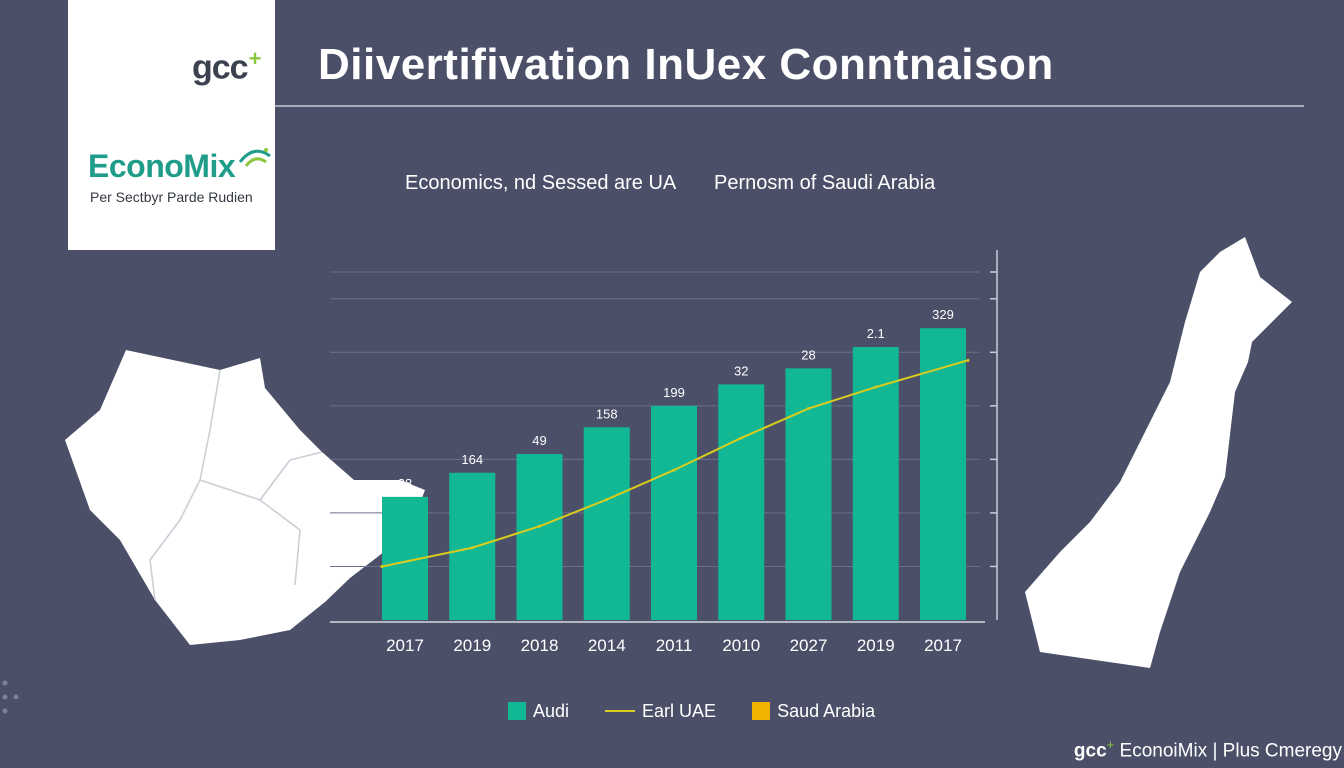  Describe the element at coordinates (876, 333) in the screenshot. I see `bar-data-label: 2.1` at that location.